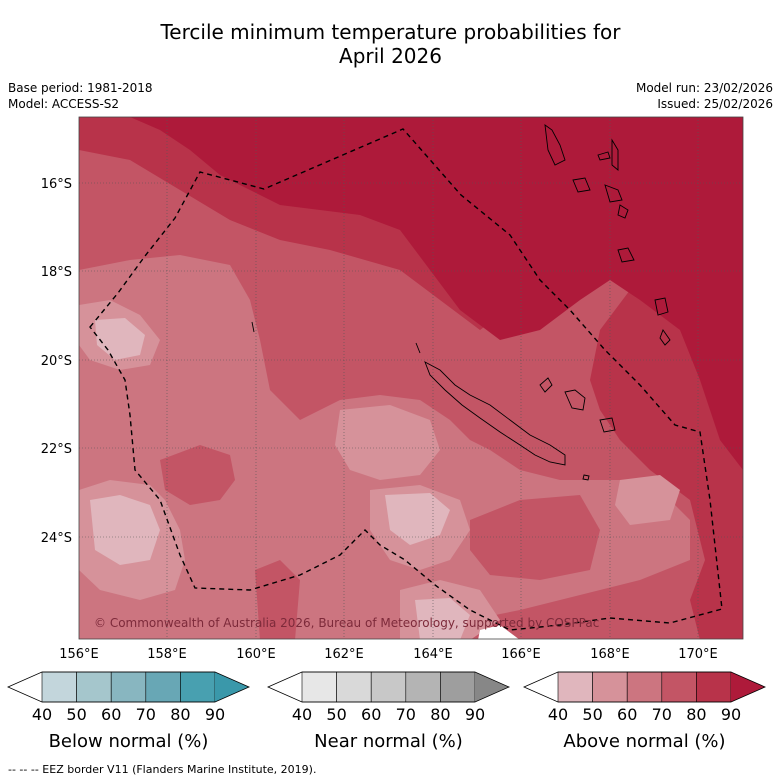  Describe the element at coordinates (535, 537) in the screenshot. I see `band-70-80-southeast` at that location.